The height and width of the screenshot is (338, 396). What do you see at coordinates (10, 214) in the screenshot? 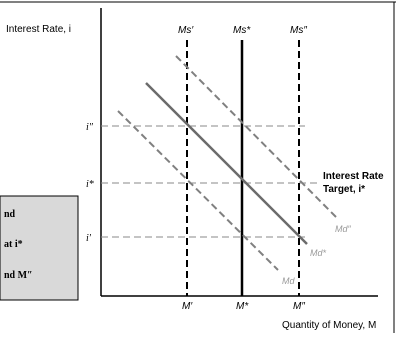
I see `overlay-line-1: nd` at bounding box center [10, 214].